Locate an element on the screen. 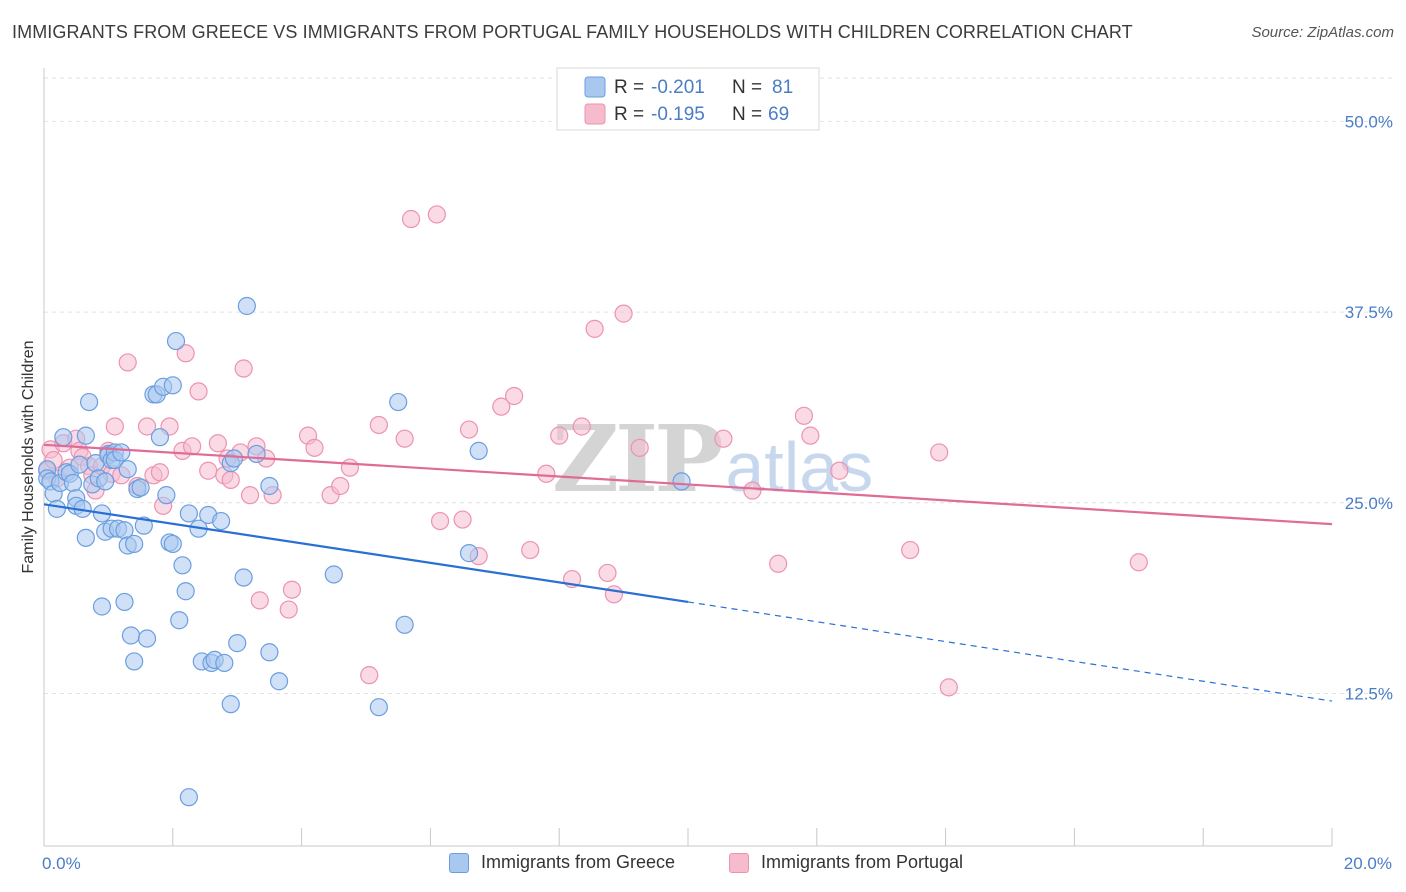 The image size is (1406, 892). legend-greece-r-label: R = is located at coordinates (629, 87).